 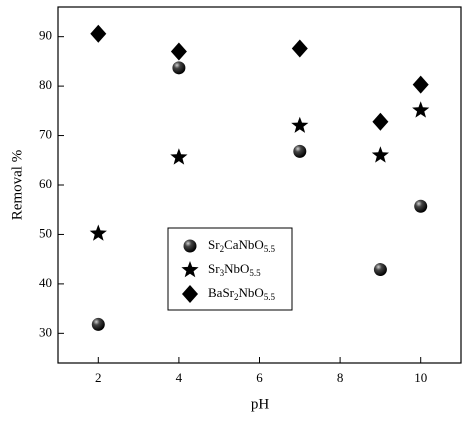 What do you see at coordinates (45, 331) in the screenshot?
I see `y-tick-label: 30` at bounding box center [45, 331].